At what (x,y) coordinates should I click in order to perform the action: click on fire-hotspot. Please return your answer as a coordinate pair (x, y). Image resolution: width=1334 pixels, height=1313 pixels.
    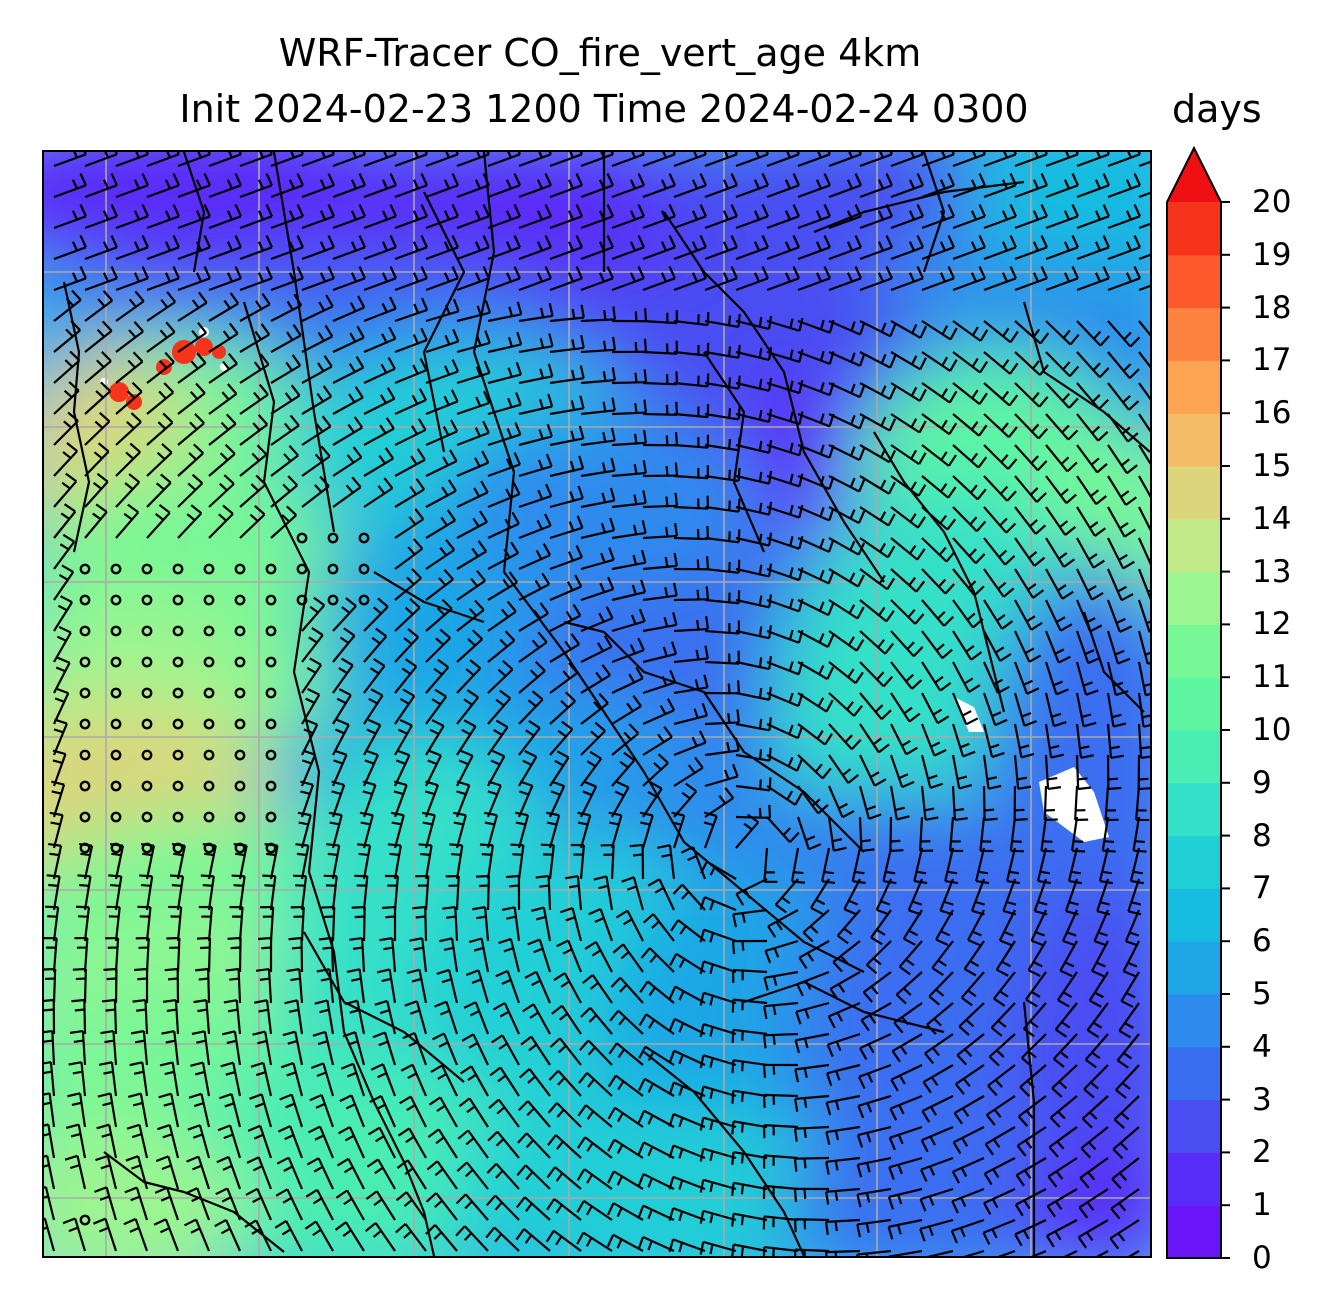
    Looking at the image, I should click on (134, 402).